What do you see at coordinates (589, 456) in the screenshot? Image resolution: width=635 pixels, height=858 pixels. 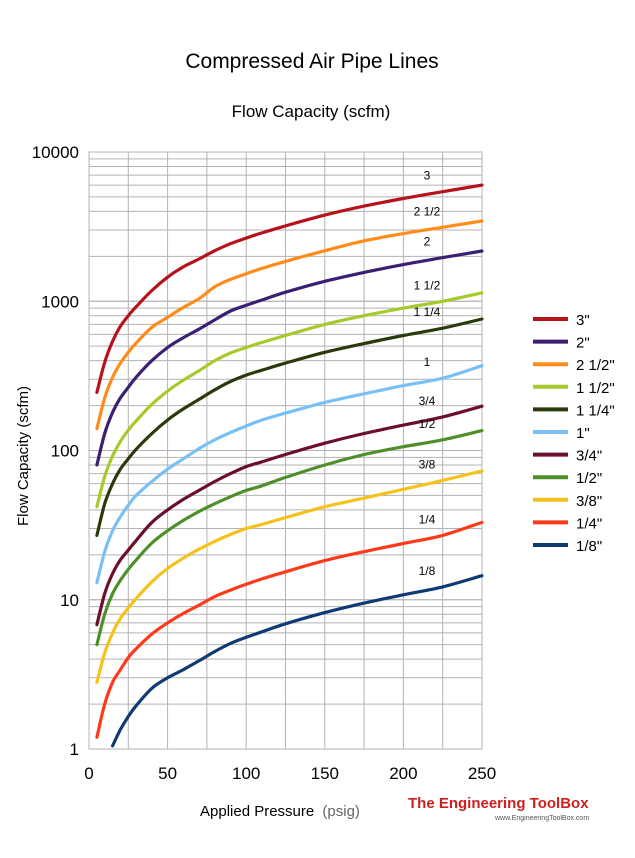 I see `legend-entry: 3/4"` at bounding box center [589, 456].